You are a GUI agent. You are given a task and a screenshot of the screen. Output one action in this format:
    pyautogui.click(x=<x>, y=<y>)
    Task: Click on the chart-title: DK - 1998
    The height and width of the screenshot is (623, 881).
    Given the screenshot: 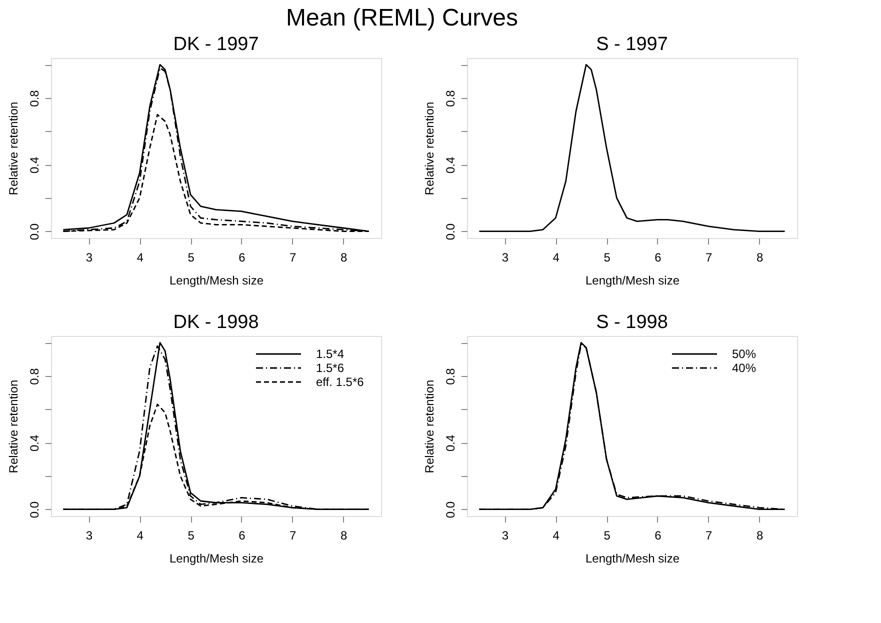 What is the action you would take?
    pyautogui.click(x=216, y=322)
    